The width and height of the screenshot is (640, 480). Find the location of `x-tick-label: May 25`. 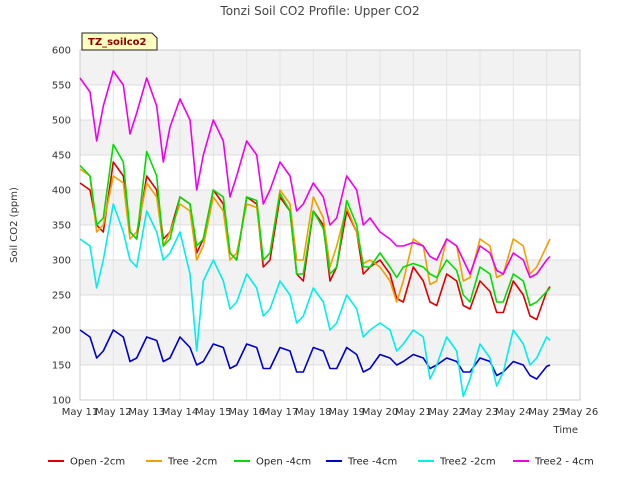

x-tick-label: May 25 is located at coordinates (546, 412).